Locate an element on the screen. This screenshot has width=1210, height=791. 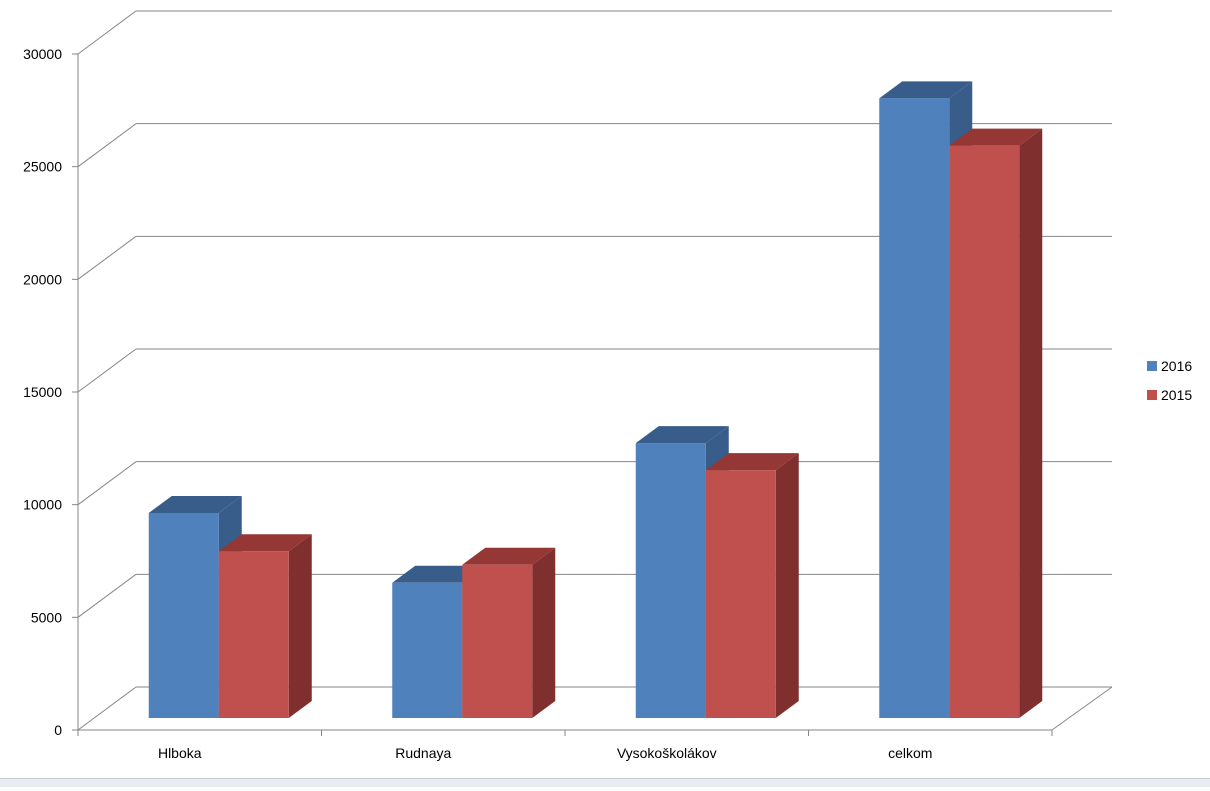
legend-label: 2015 is located at coordinates (1176, 395).